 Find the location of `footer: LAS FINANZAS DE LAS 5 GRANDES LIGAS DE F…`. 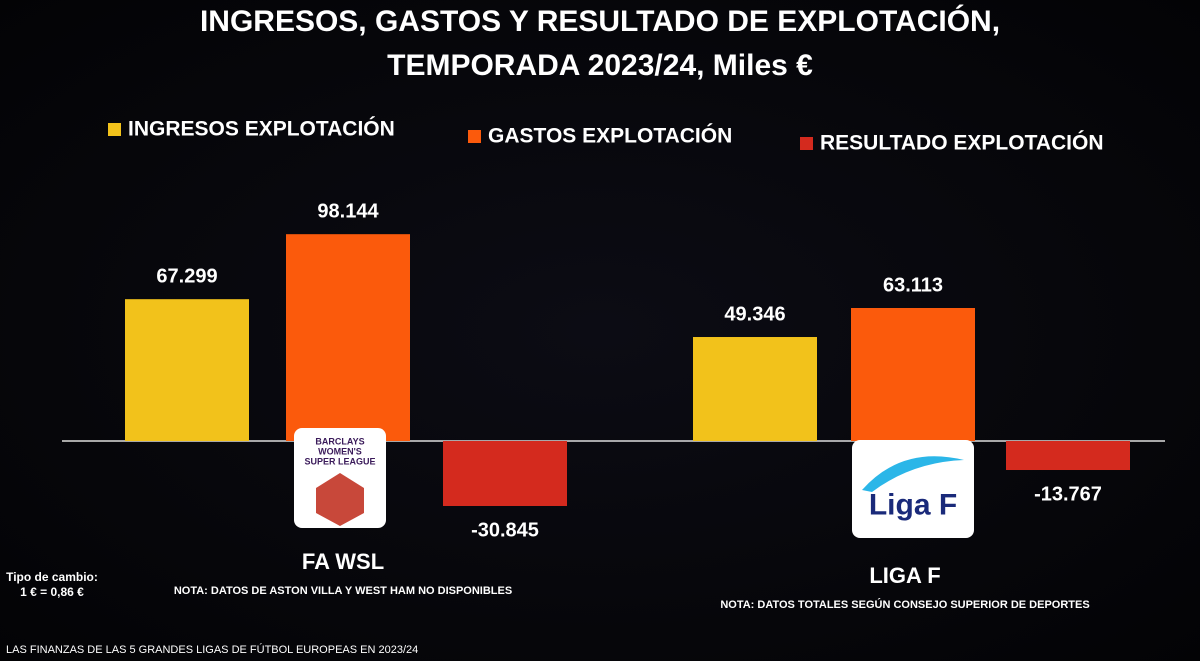

footer: LAS FINANZAS DE LAS 5 GRANDES LIGAS DE F… is located at coordinates (212, 649).